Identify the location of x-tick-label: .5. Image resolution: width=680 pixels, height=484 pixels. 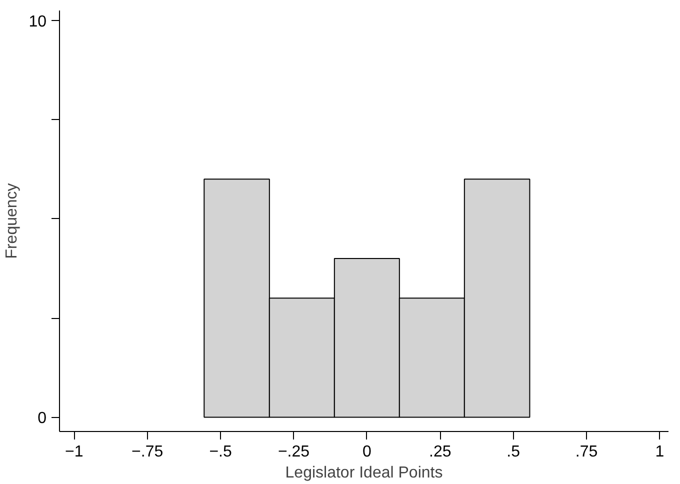
(513, 452).